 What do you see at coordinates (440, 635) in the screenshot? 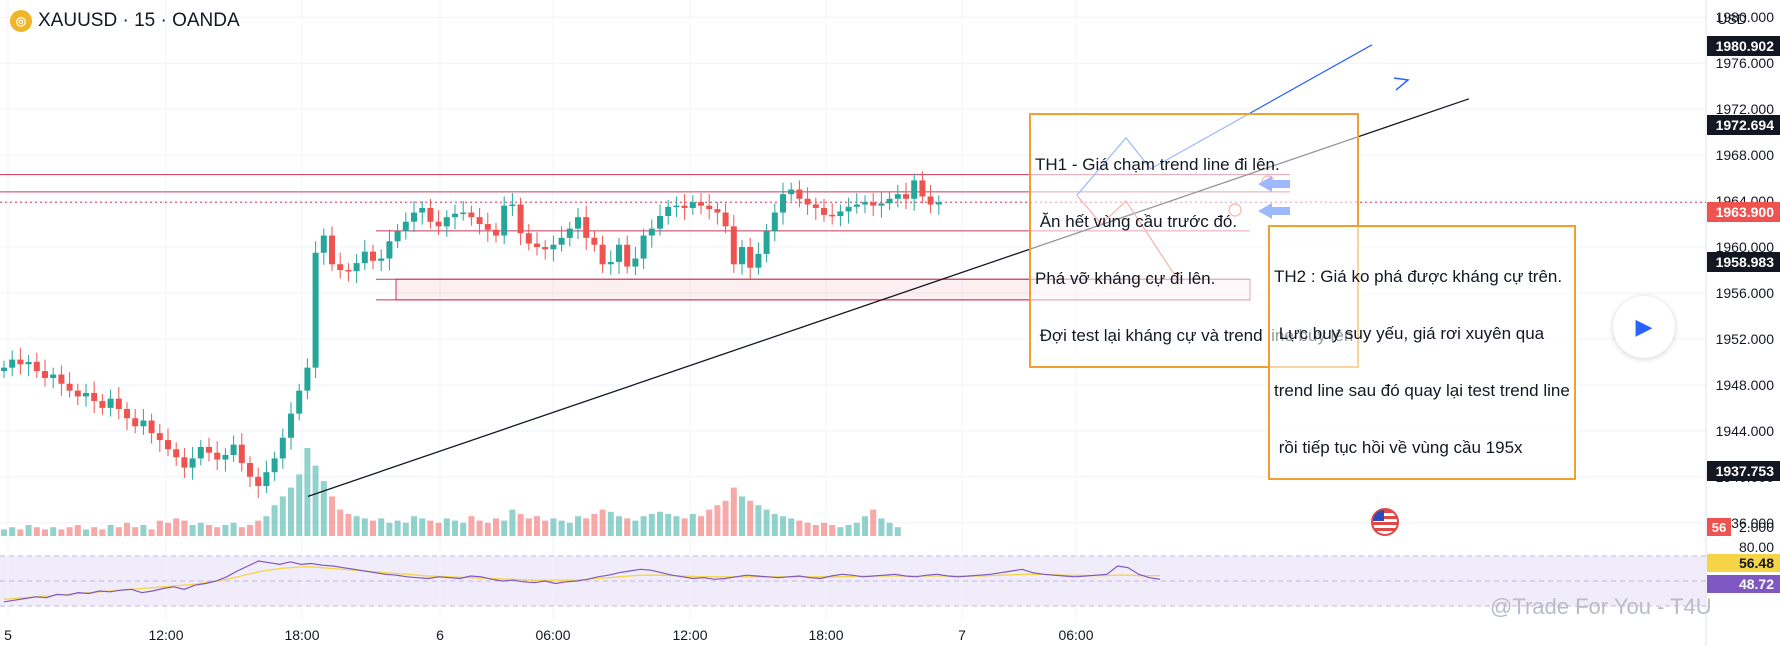
I see `time-tick-label: 6` at bounding box center [440, 635].